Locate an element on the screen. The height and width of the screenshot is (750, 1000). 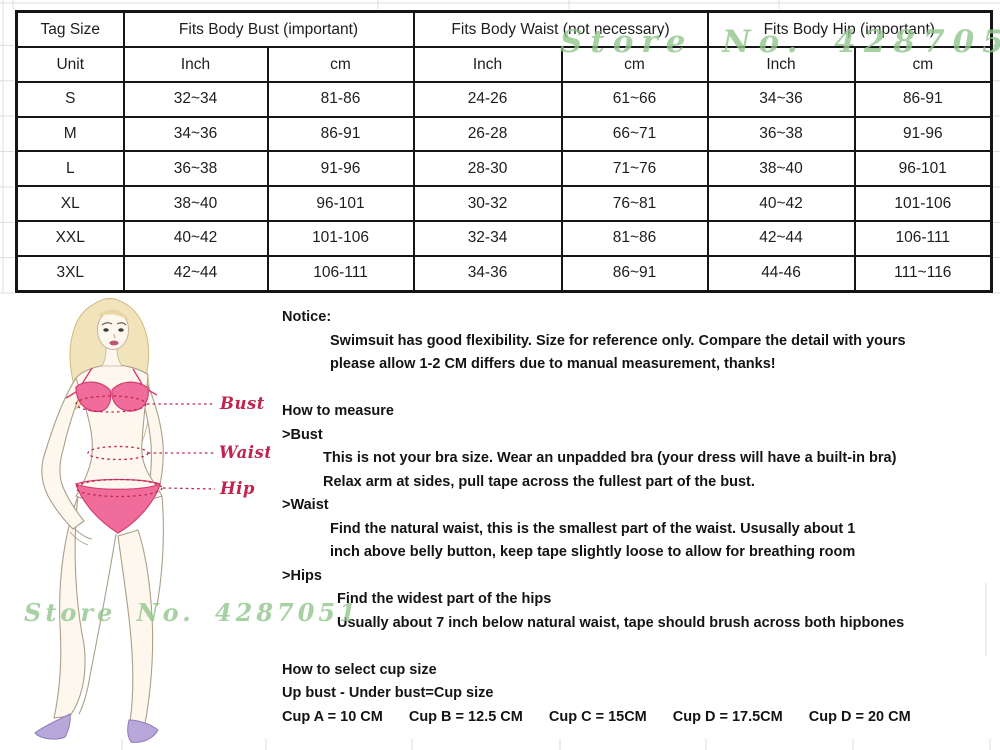
table-cell: 71~76 is located at coordinates (634, 169).